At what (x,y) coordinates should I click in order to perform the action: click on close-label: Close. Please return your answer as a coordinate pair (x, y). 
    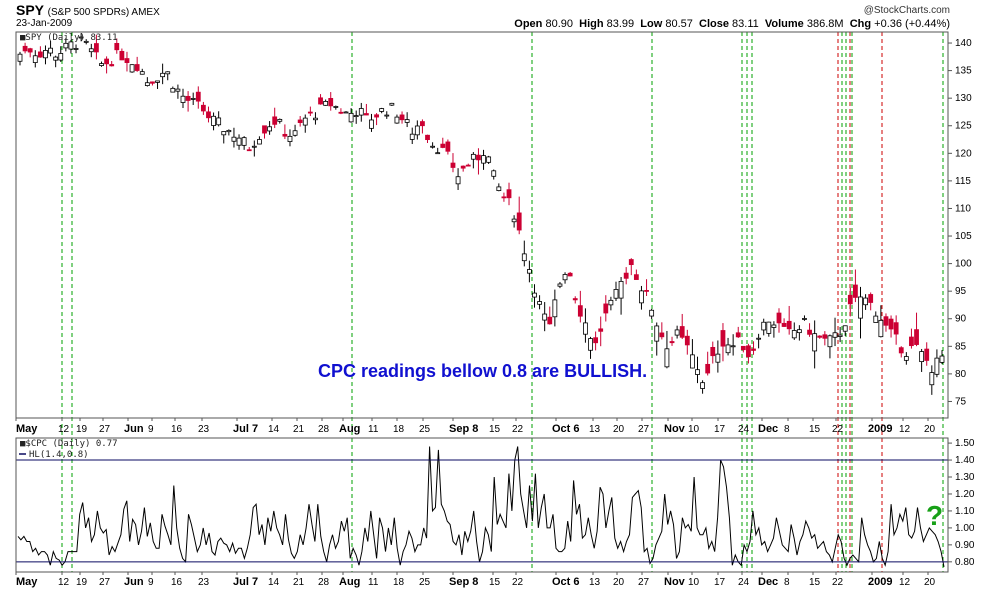
    Looking at the image, I should click on (714, 24).